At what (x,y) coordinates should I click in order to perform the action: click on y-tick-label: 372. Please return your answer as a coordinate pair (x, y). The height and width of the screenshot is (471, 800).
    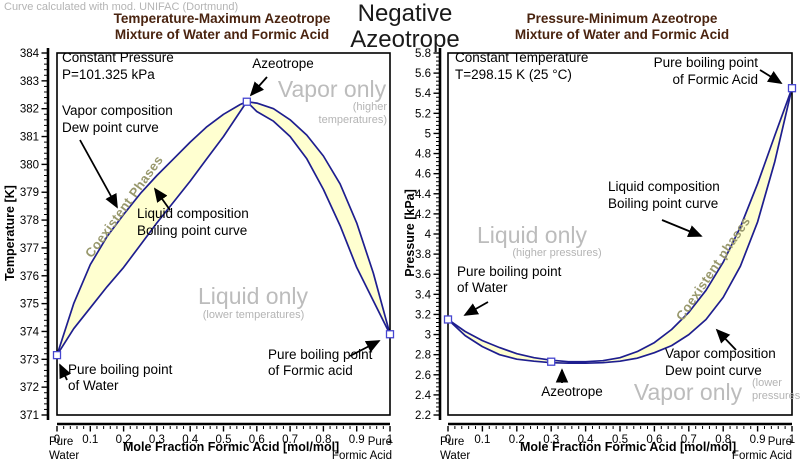
    Looking at the image, I should click on (29, 388).